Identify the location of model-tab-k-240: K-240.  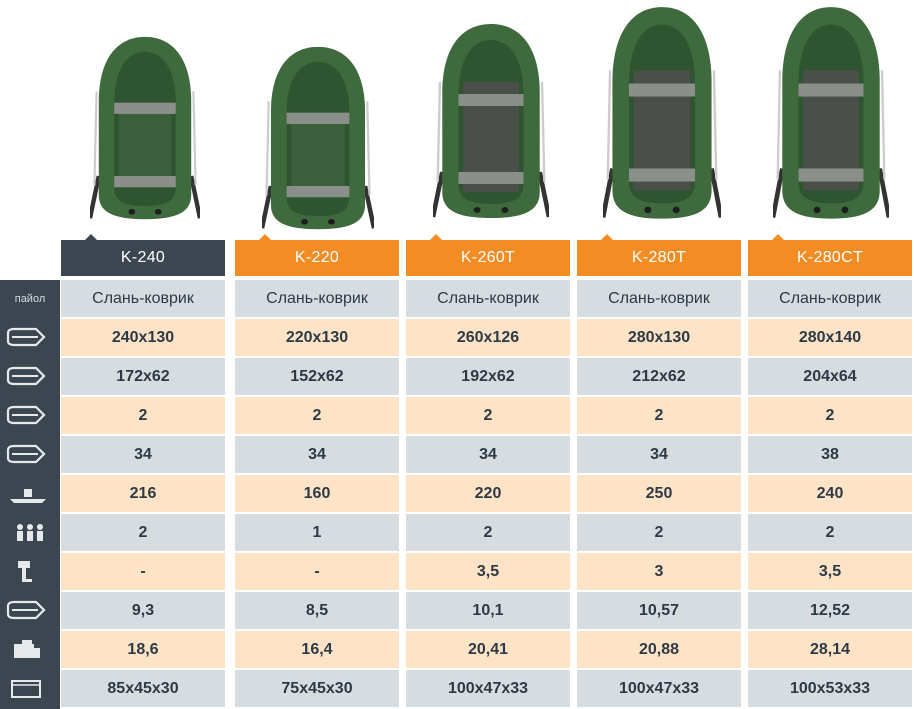
(143, 255).